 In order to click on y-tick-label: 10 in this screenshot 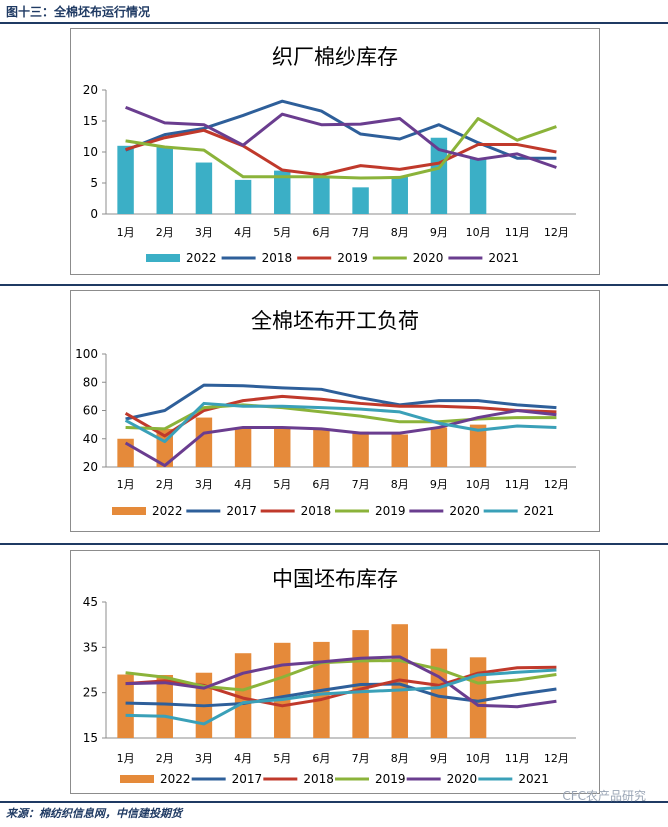, I will do `click(90, 152)`.